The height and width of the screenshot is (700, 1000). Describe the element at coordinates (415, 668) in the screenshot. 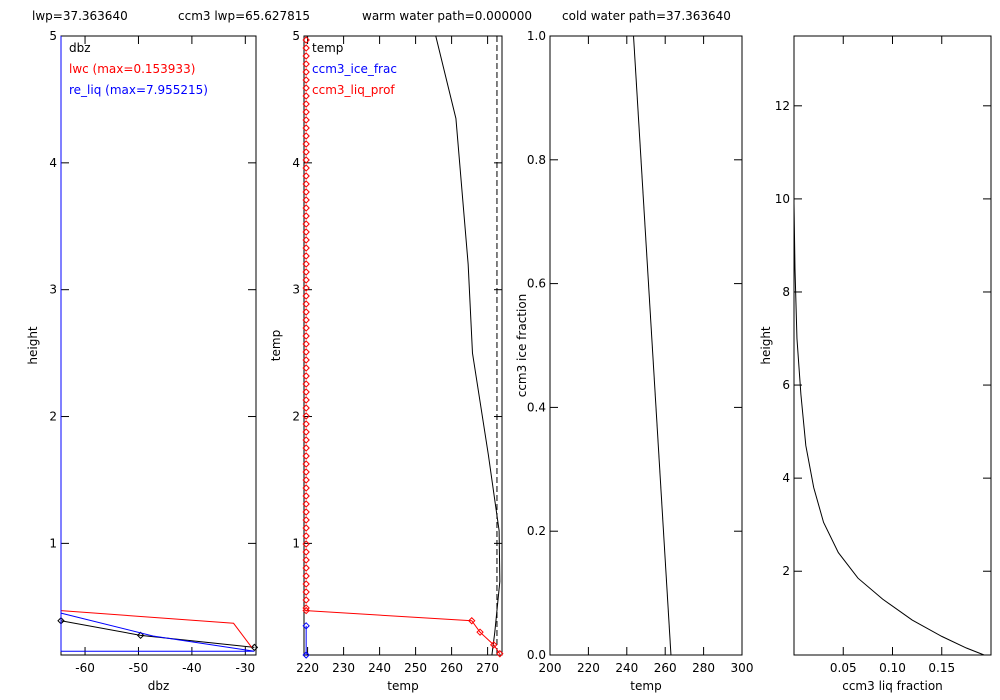

I see `x-tick-label: 250` at that location.